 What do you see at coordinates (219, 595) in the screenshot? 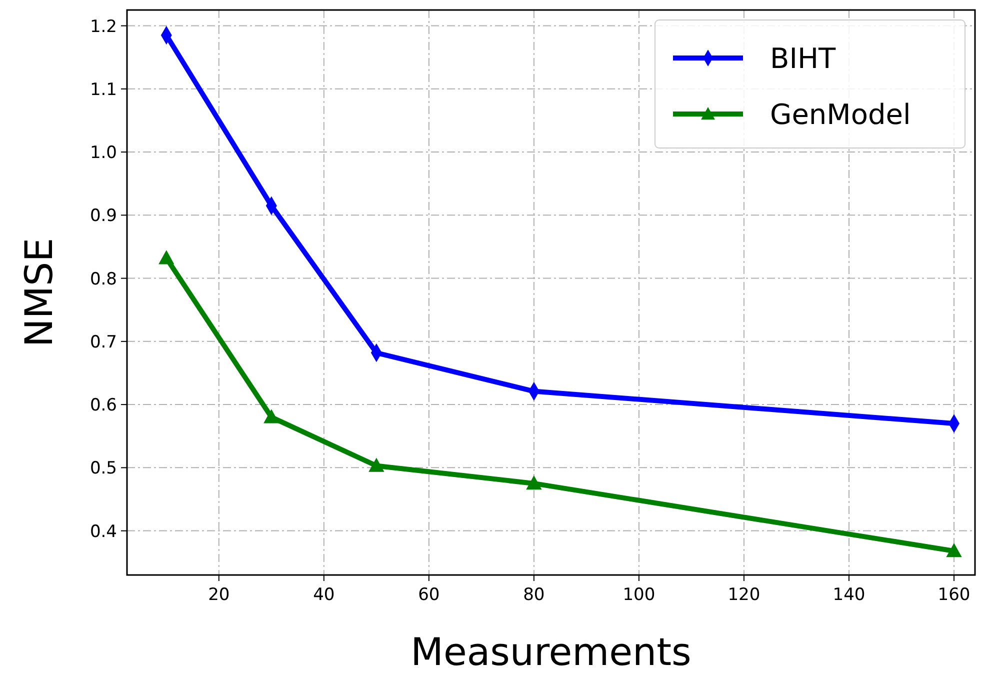
I see `x-tick-label: 20` at bounding box center [219, 595].